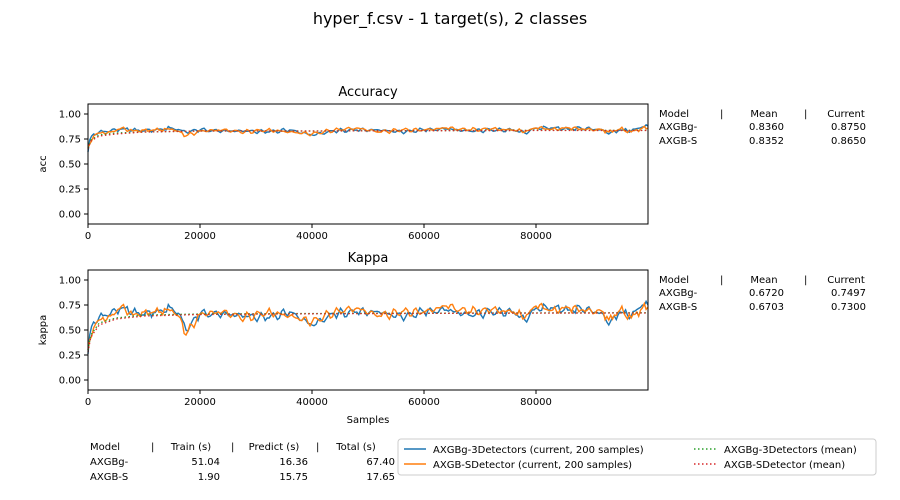 This screenshot has width=900, height=500. I want to click on stats-row-current: 0.8650, so click(848, 141).